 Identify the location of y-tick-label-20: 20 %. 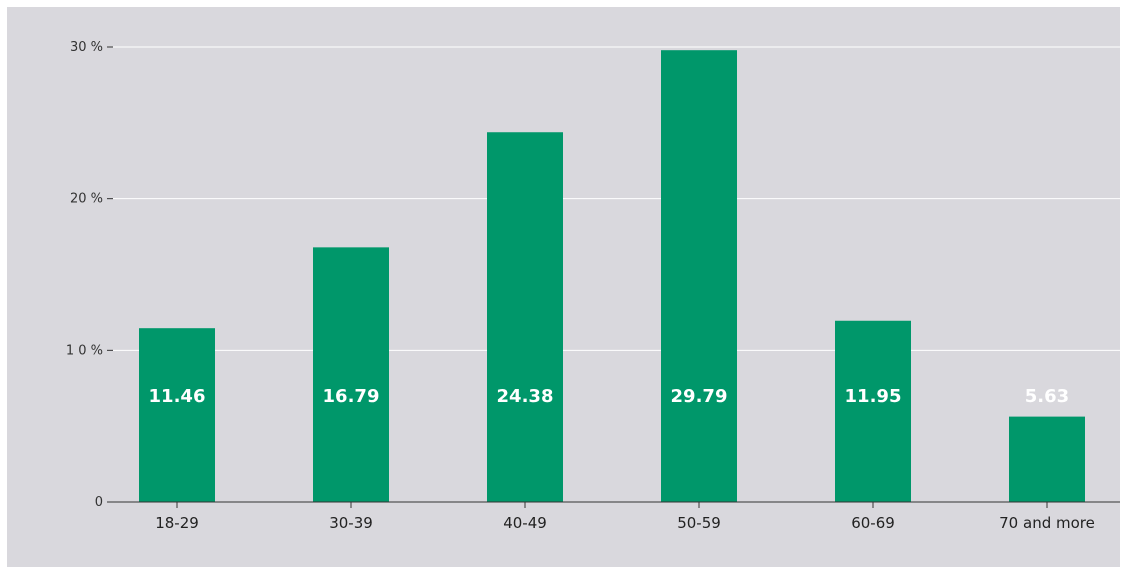
(86, 199).